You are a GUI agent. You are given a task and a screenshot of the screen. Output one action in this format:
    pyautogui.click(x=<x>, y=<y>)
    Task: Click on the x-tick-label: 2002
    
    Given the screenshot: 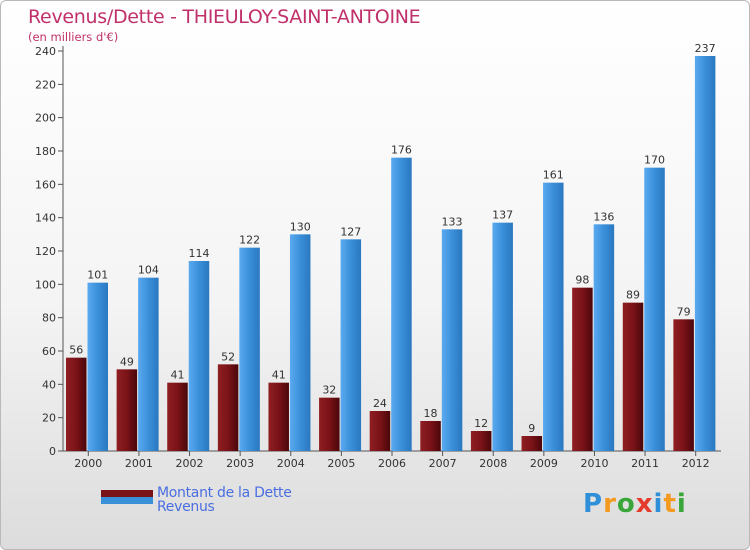 What is the action you would take?
    pyautogui.click(x=190, y=463)
    